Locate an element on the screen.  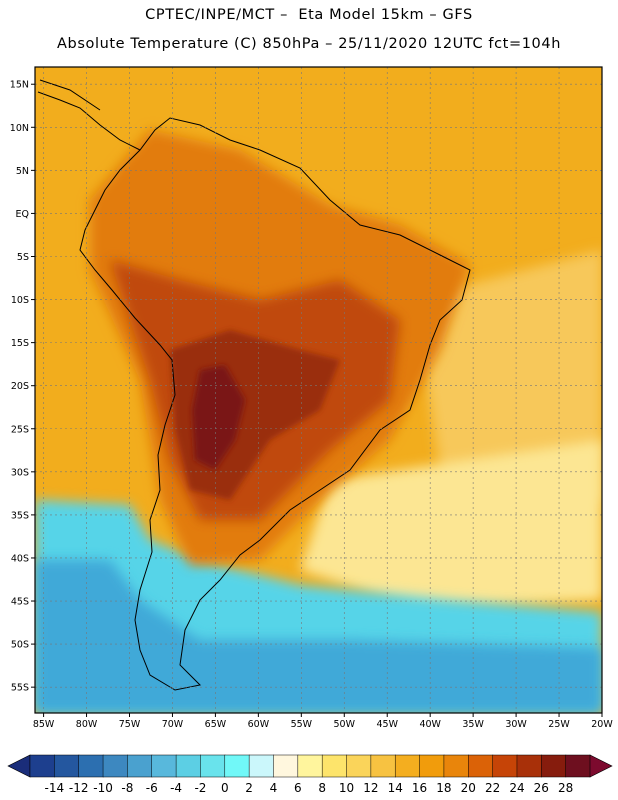
colorbar-label: 28 is located at coordinates (565, 788).